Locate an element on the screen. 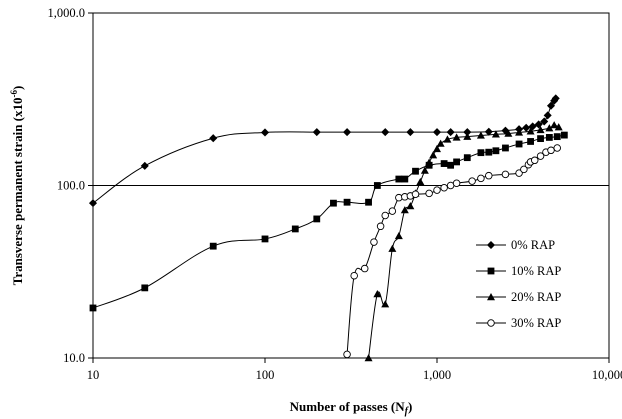  x-axis-title-main: Number of passes (N is located at coordinates (348, 406).